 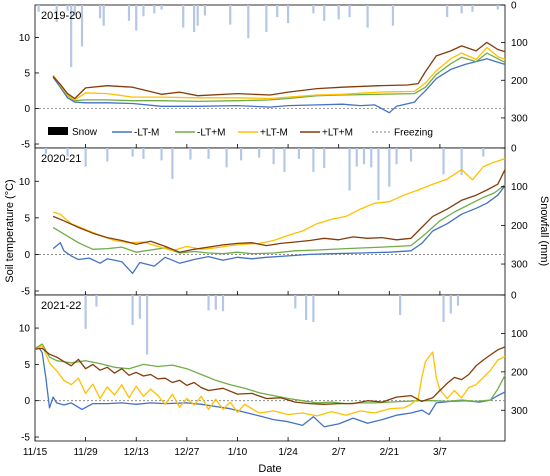 I want to click on x-tick-label: 12/27, so click(x=186, y=452).